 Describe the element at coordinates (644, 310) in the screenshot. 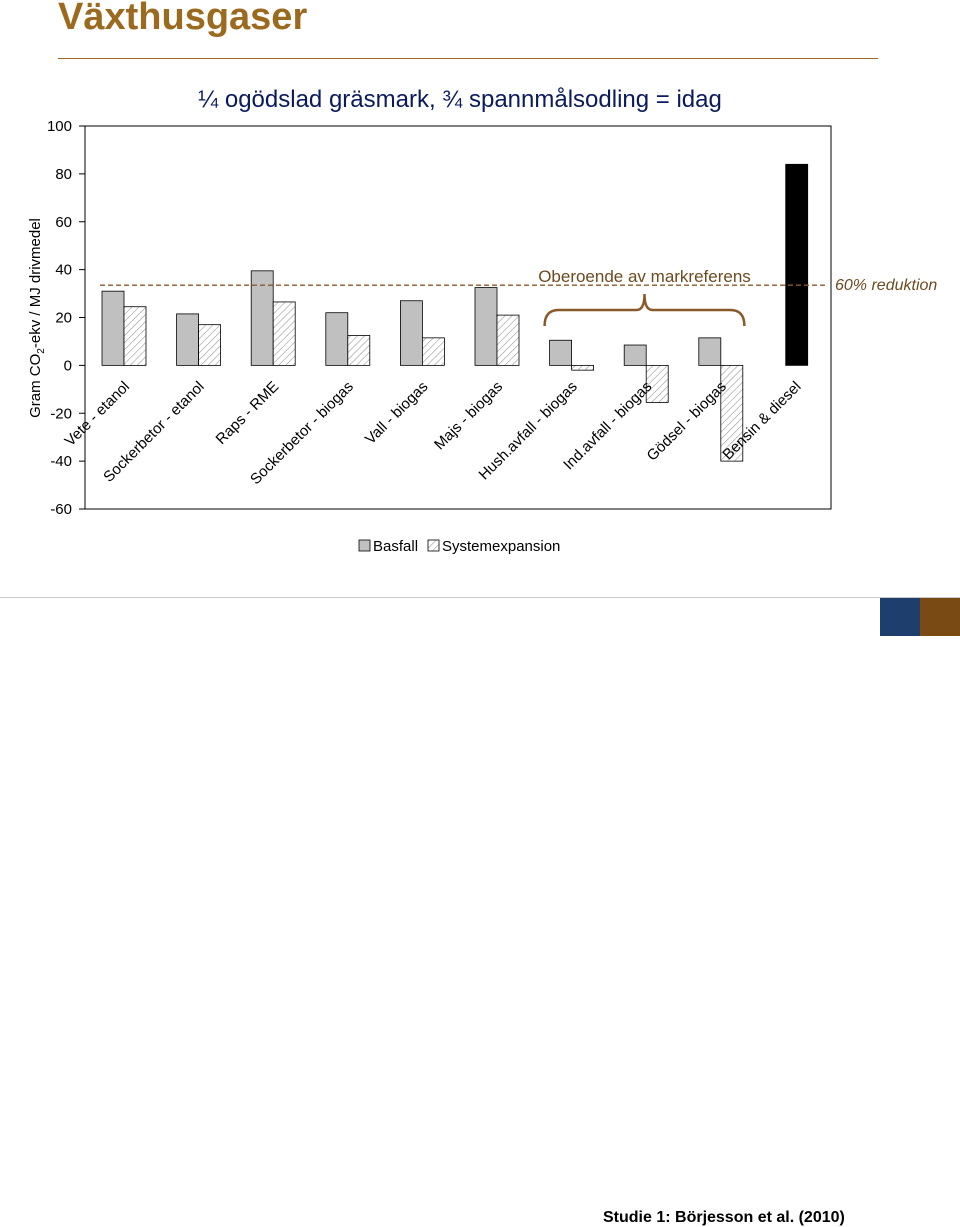

I see `annotation-brace` at that location.